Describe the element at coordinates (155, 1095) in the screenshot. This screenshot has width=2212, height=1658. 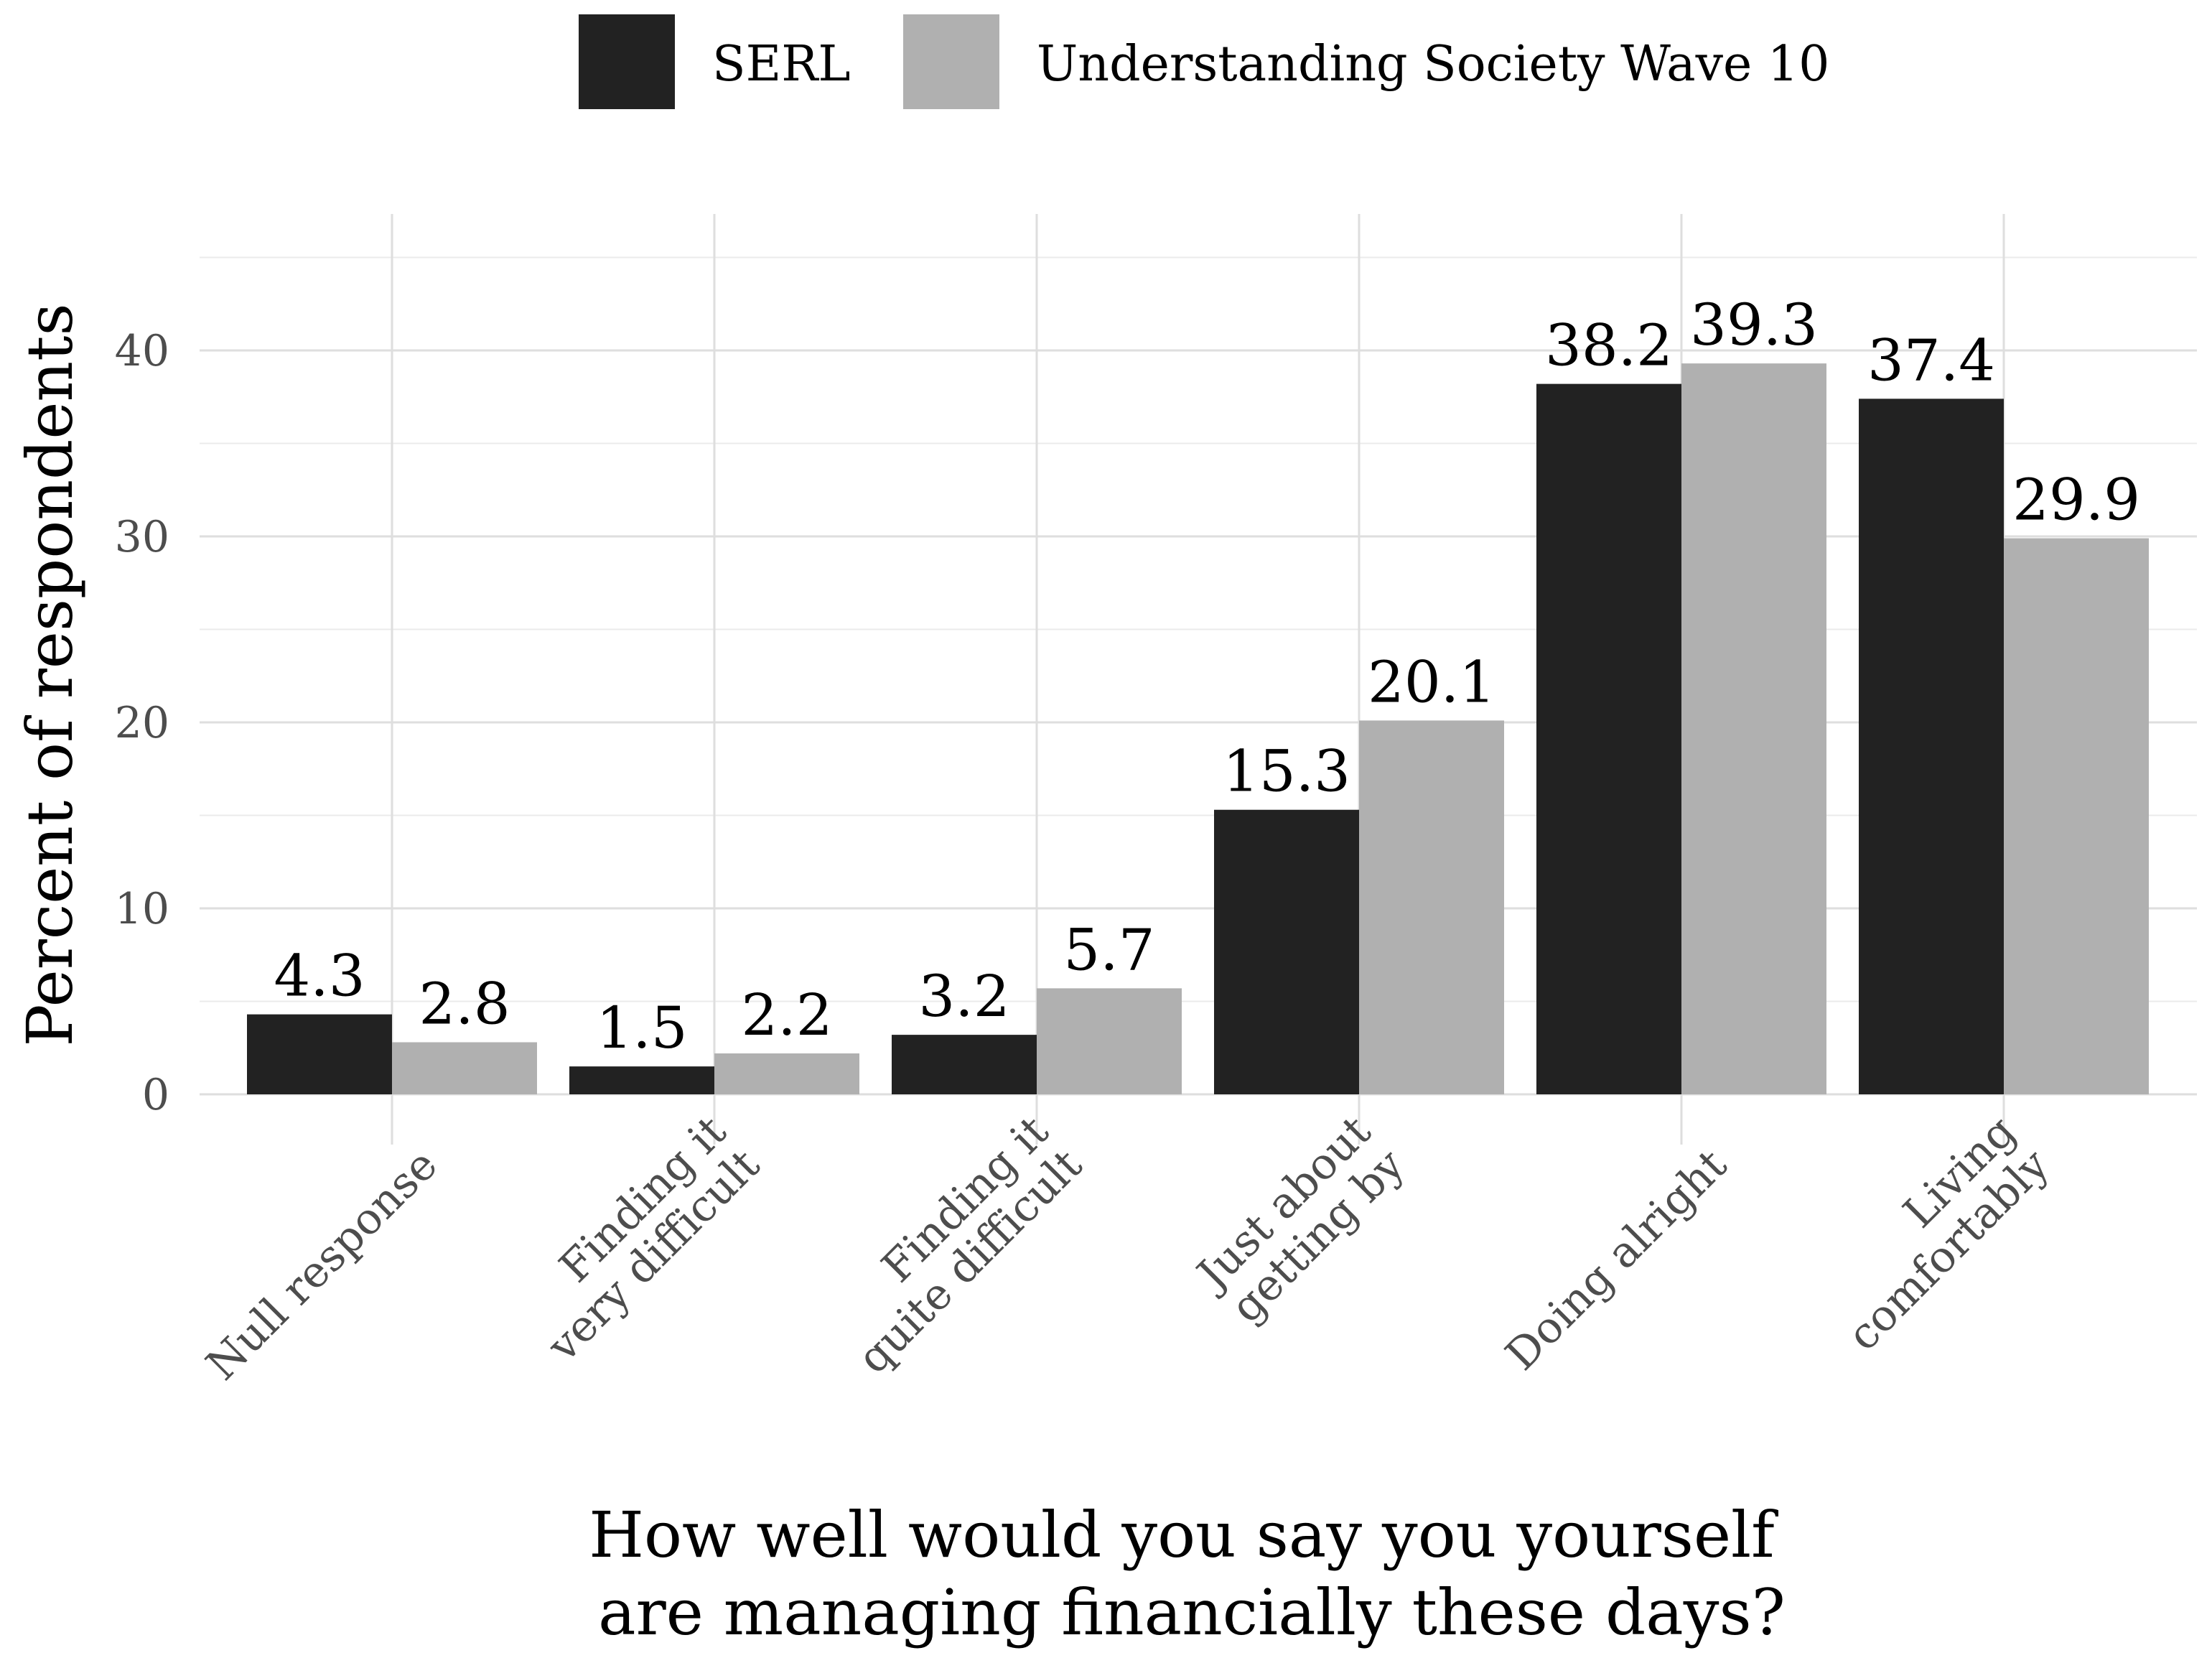
I see `y-tick-label: 0` at that location.